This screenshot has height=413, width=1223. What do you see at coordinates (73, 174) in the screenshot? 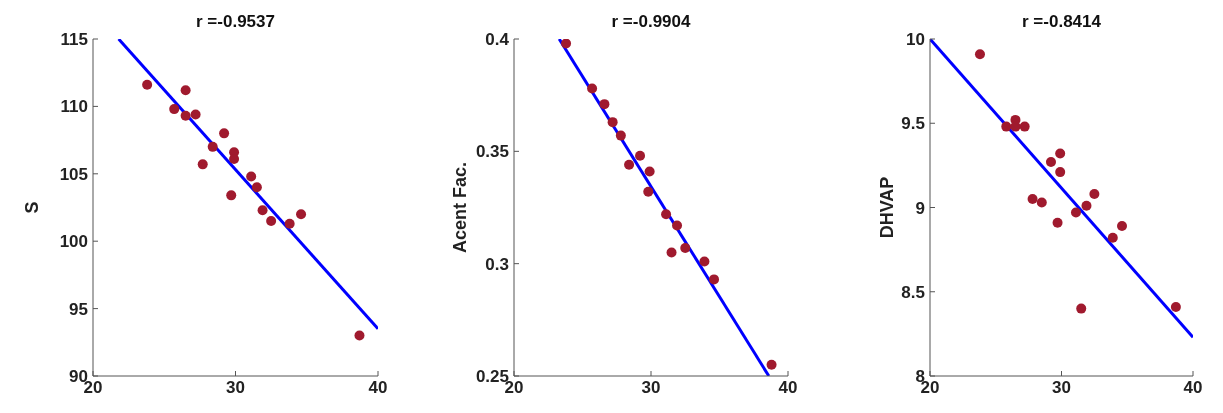
I see `y-tick-label: 105` at bounding box center [73, 174].